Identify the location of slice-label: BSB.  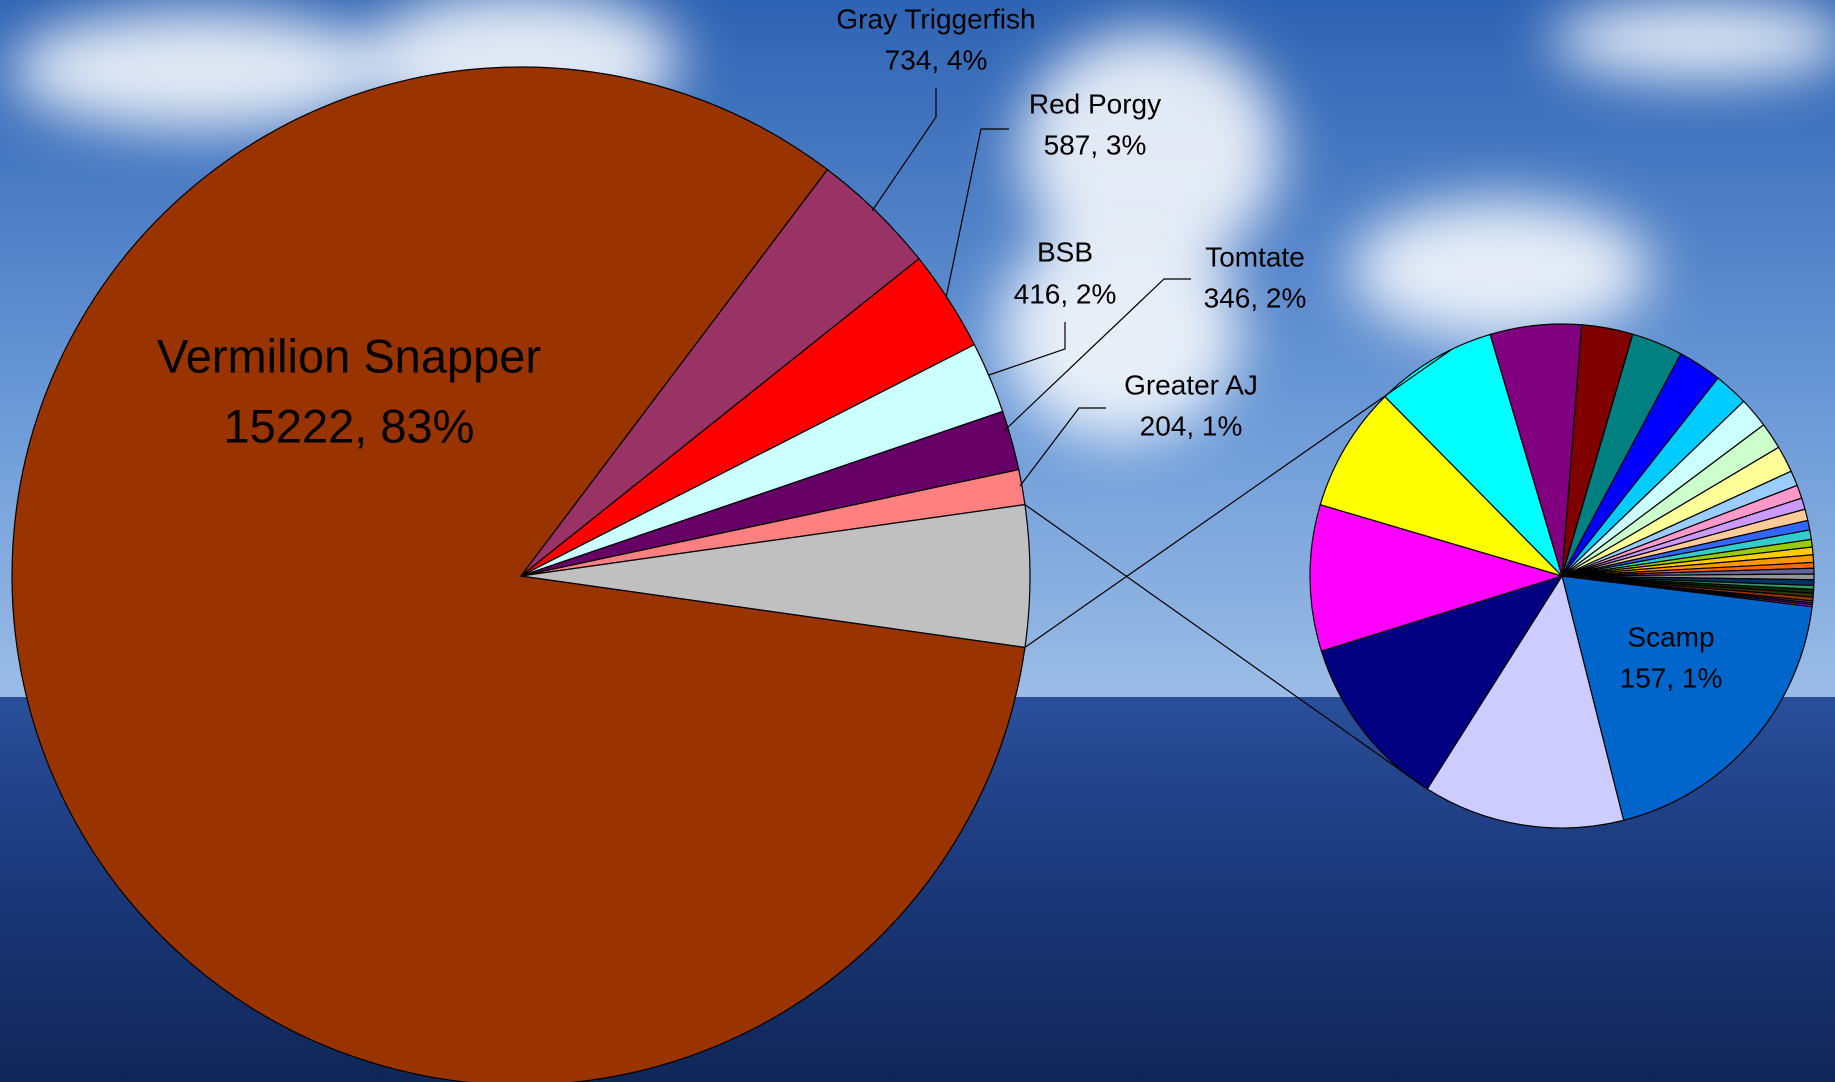
(1065, 251).